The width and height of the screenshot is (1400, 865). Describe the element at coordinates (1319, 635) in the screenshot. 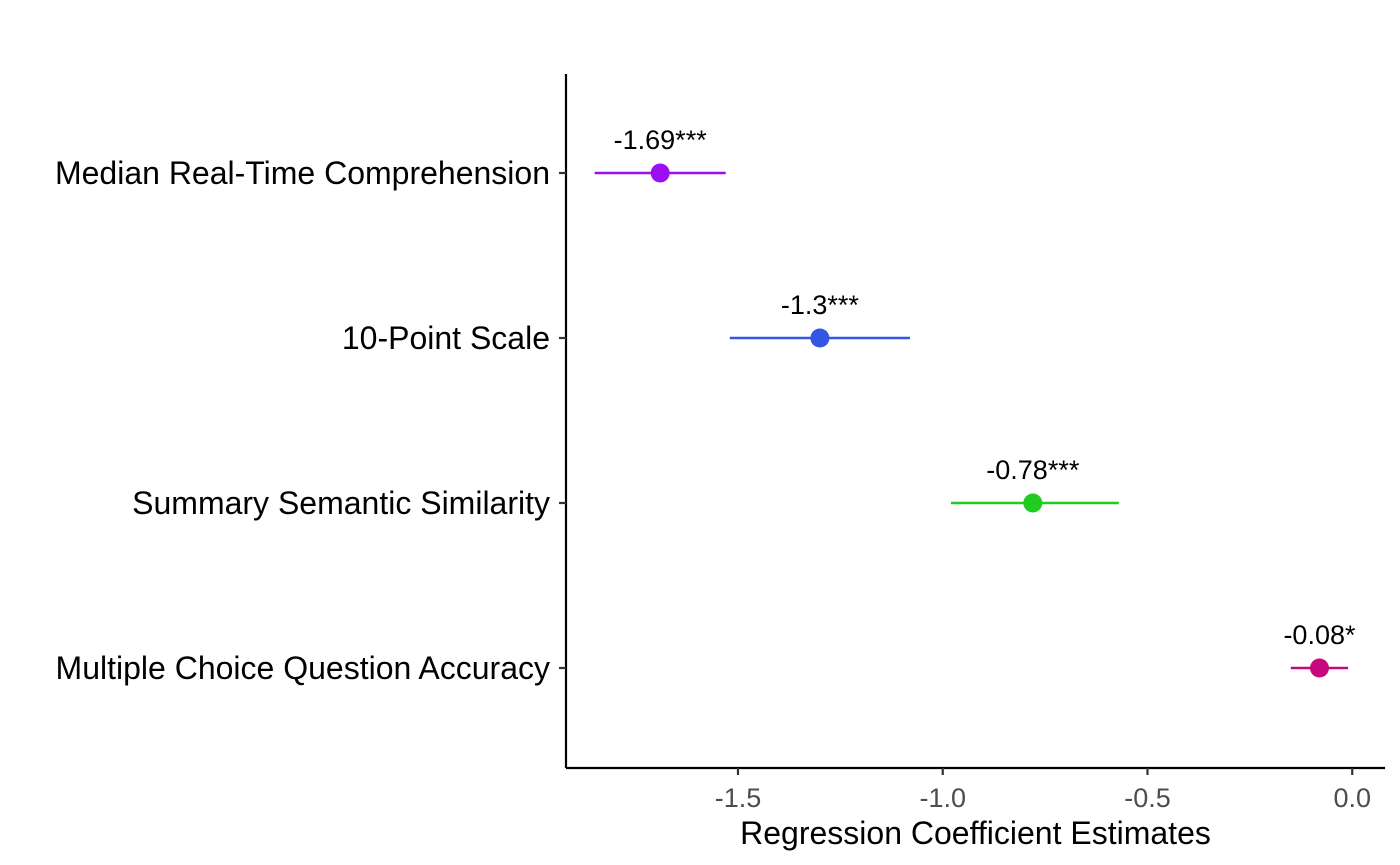

I see `data-label: -0.08*` at that location.